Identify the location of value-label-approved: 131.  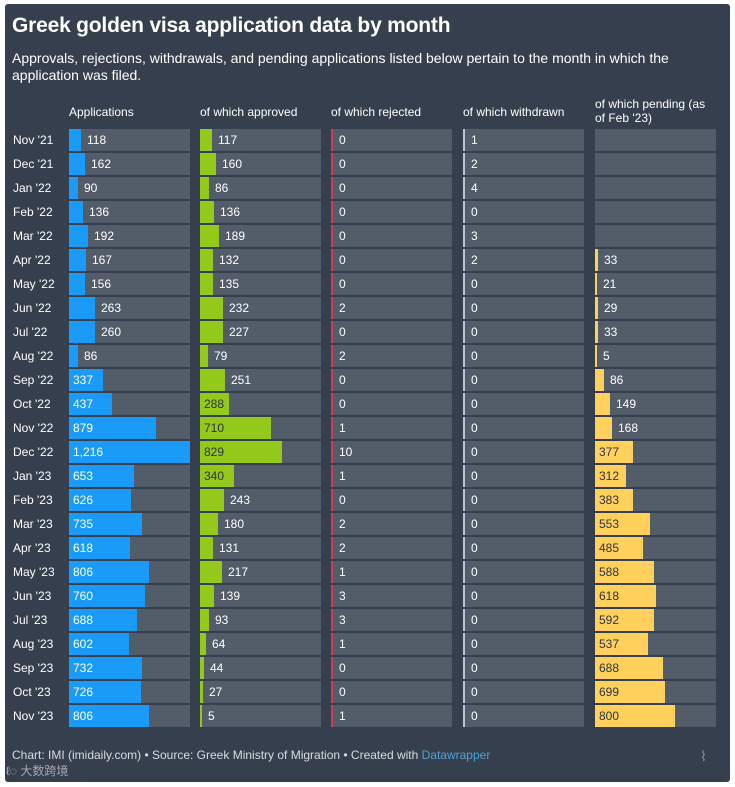
(229, 548).